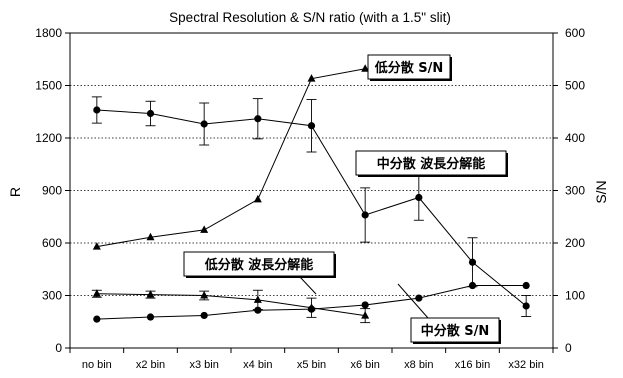  Describe the element at coordinates (601, 191) in the screenshot. I see `right-axis-label: S/N` at that location.